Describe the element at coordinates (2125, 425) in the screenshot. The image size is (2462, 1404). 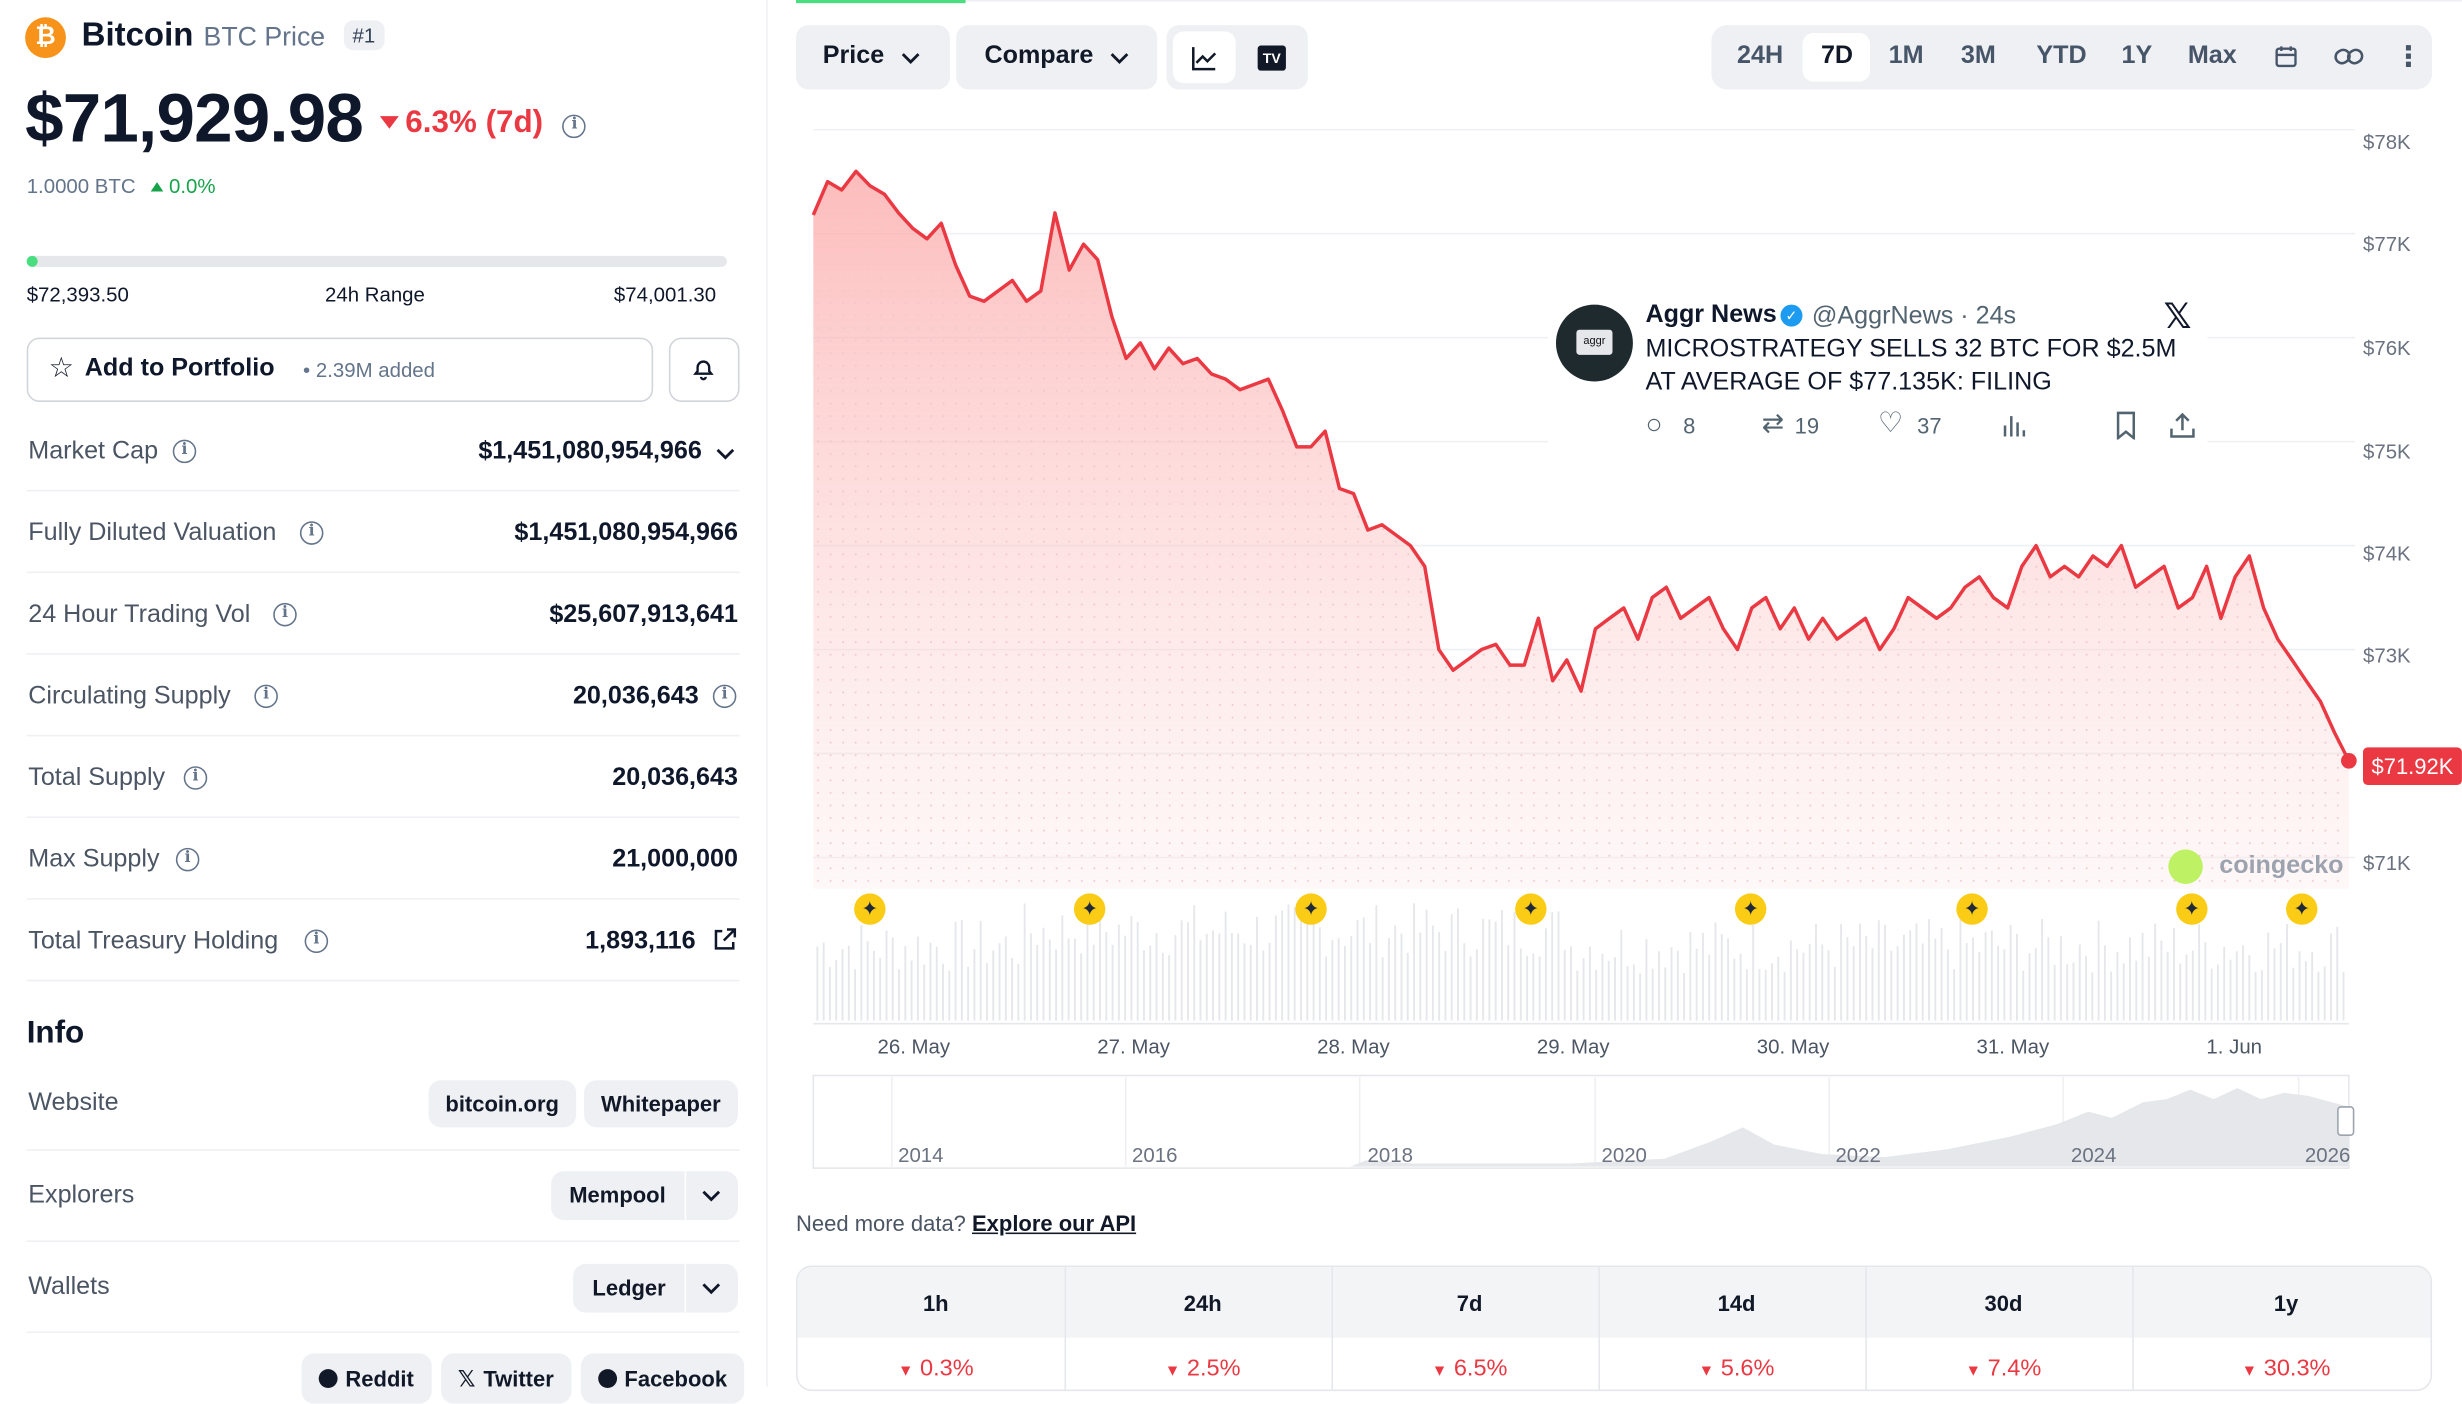
I see `bookmark-icon` at that location.